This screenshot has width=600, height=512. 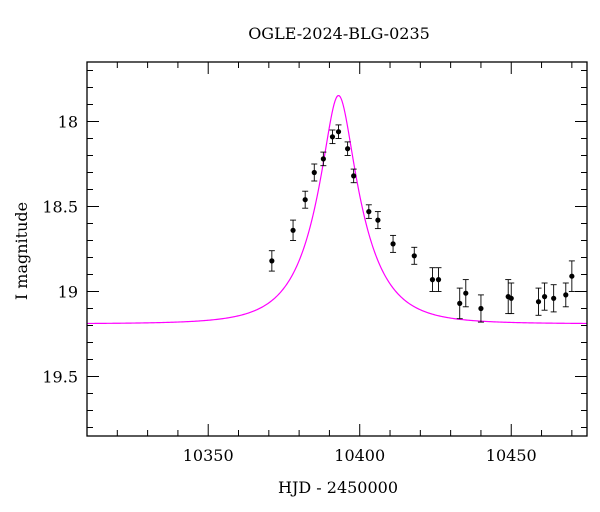 I want to click on x-tick-labels: 10350 10400 10450, so click(x=360, y=455).